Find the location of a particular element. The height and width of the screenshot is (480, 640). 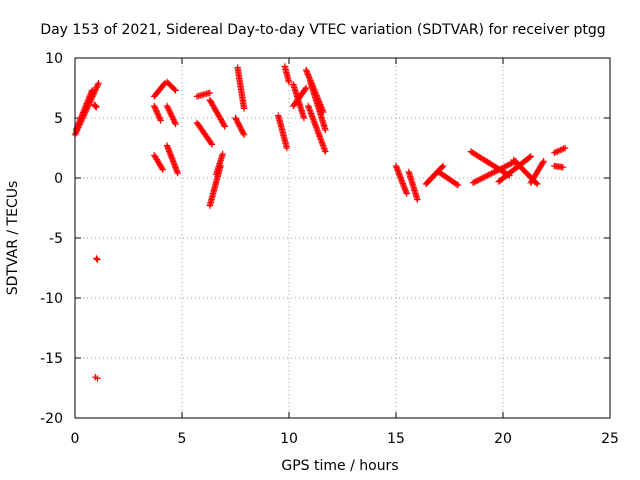

y-axis-label: SDTVAR / TECUs is located at coordinates (13, 238).